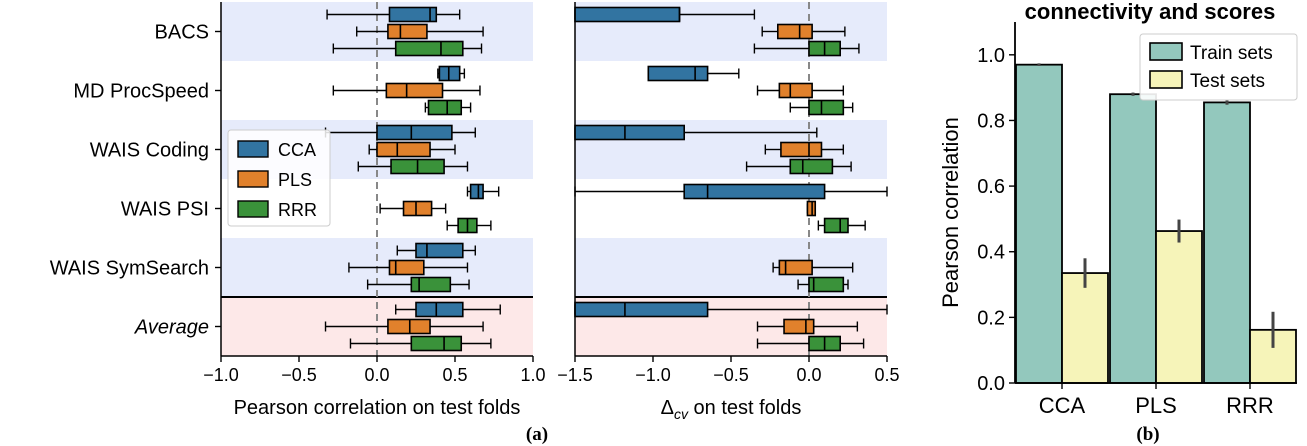 Image resolution: width=1307 pixels, height=446 pixels. Describe the element at coordinates (537, 434) in the screenshot. I see `caption-a: (a)` at that location.